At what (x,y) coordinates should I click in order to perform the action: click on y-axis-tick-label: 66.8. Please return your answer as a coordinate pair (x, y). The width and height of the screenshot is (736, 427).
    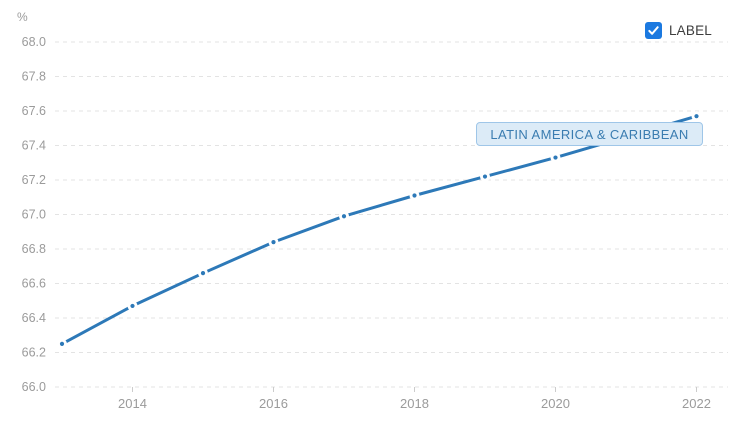
    Looking at the image, I should click on (34, 249).